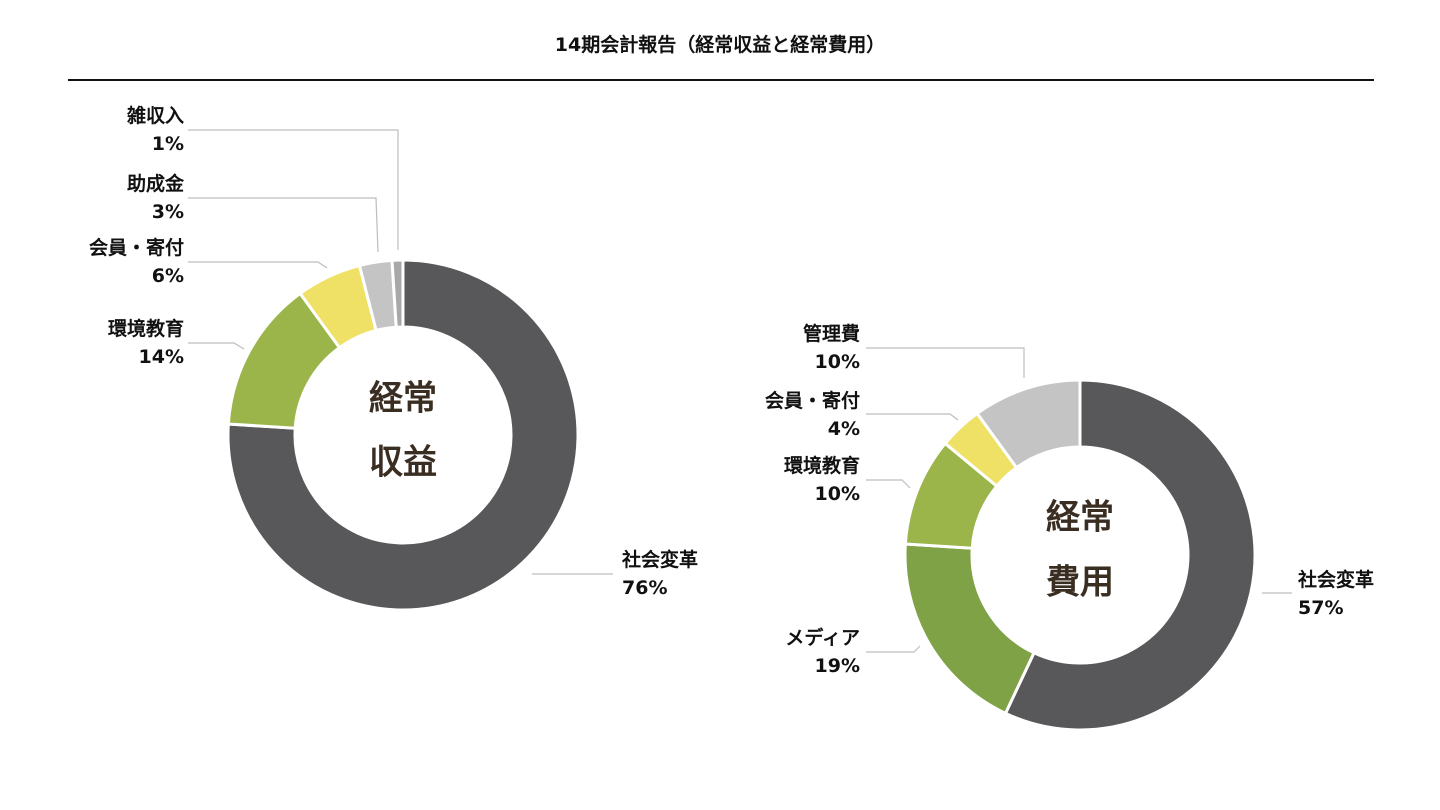 This screenshot has width=1440, height=810. What do you see at coordinates (721, 80) in the screenshot?
I see `title-divider` at bounding box center [721, 80].